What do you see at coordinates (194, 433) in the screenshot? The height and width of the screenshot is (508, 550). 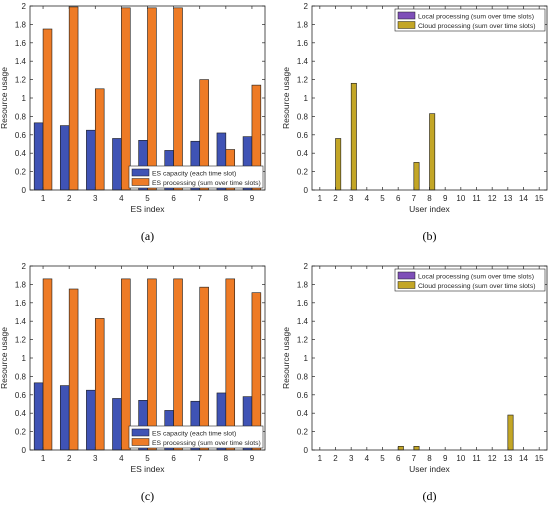 I see `legend-entry: ES capacity (each time slot)` at bounding box center [194, 433].